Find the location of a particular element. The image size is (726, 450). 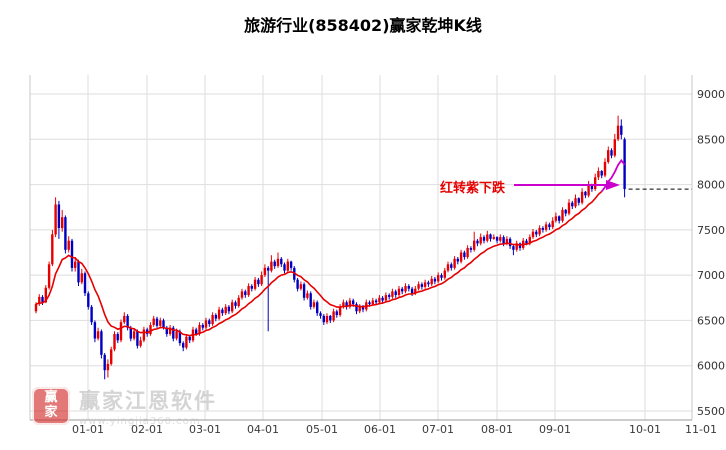

y-tick-label: 7500 is located at coordinates (711, 230).